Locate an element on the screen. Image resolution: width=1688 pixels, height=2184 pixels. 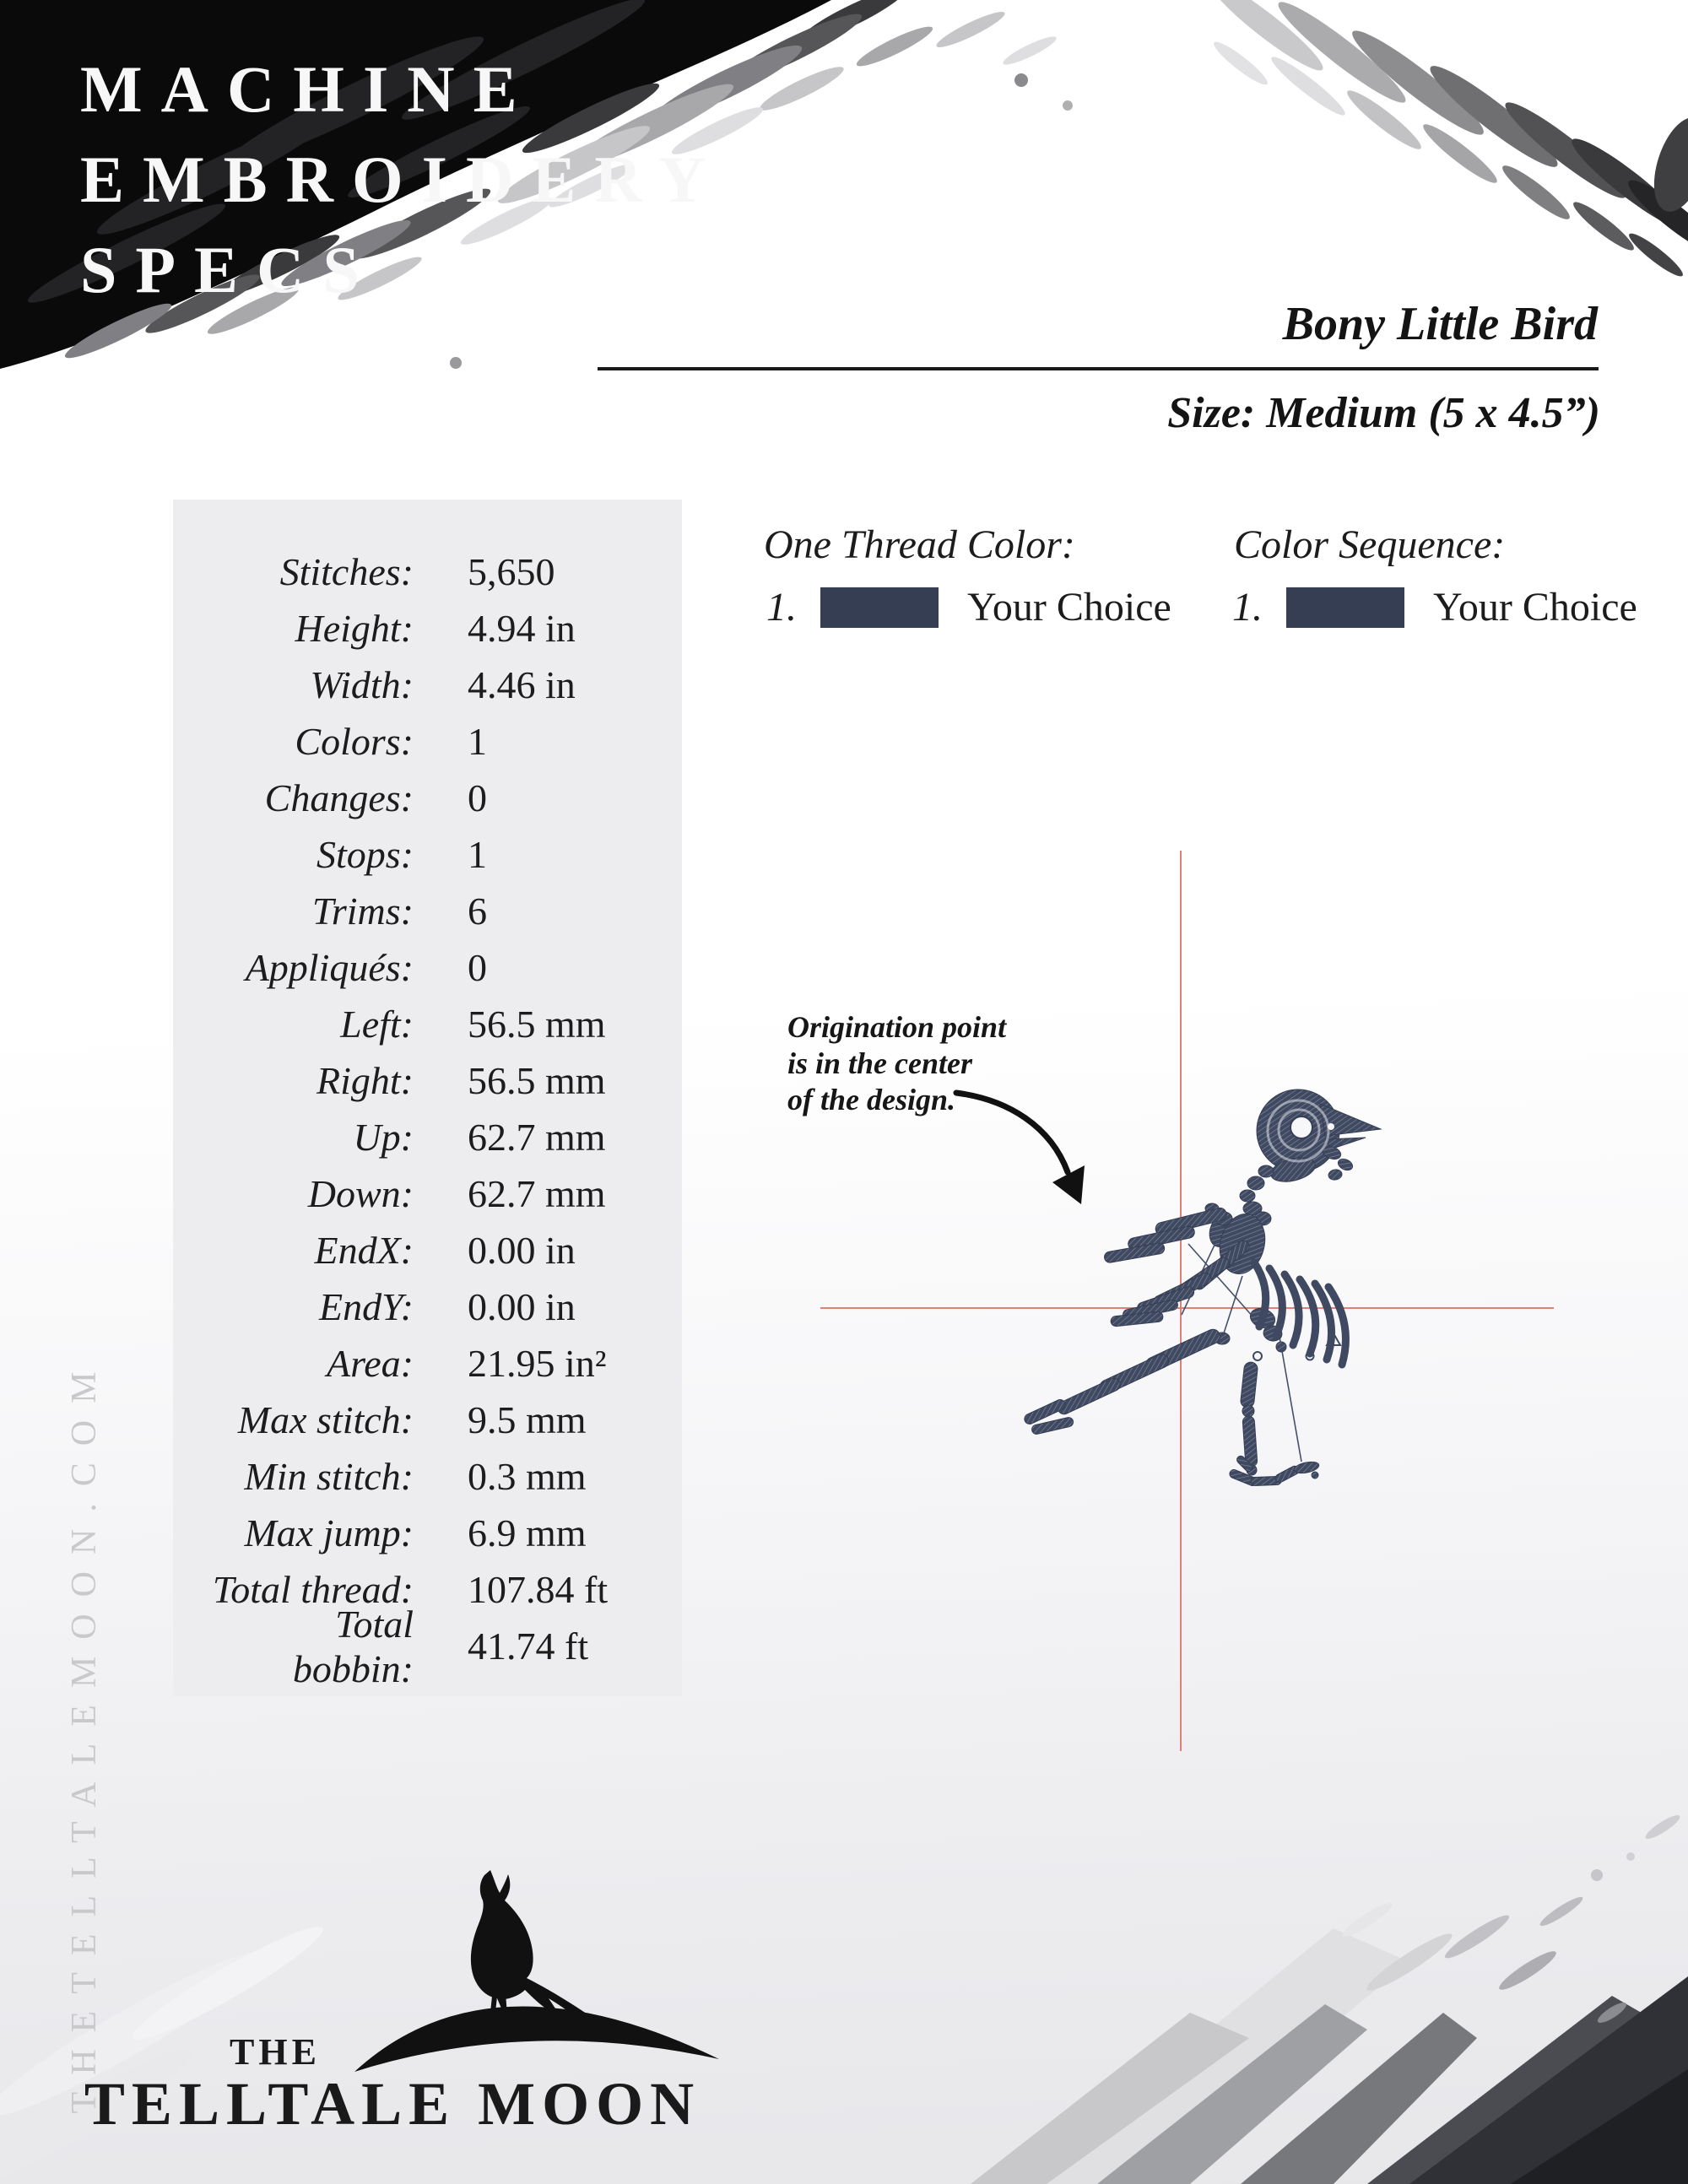
spec-value: 6 is located at coordinates (477, 911).